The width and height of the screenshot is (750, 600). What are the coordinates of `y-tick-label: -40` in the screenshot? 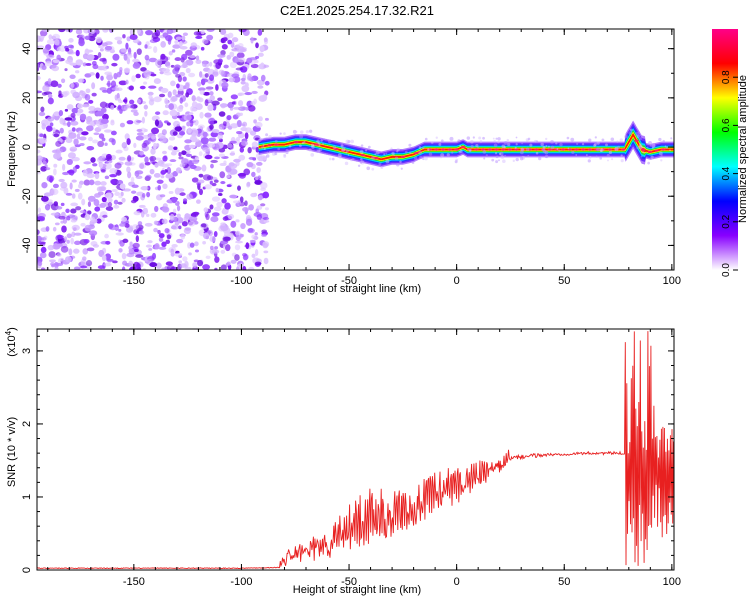 It's located at (27, 245).